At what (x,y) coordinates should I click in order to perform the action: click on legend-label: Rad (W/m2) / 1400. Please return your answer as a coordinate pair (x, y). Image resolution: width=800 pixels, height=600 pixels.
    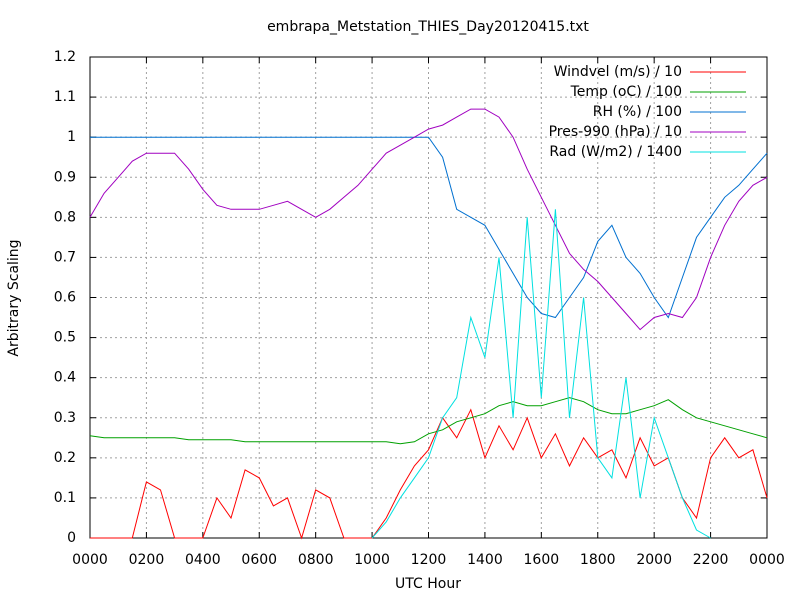
    Looking at the image, I should click on (615, 152).